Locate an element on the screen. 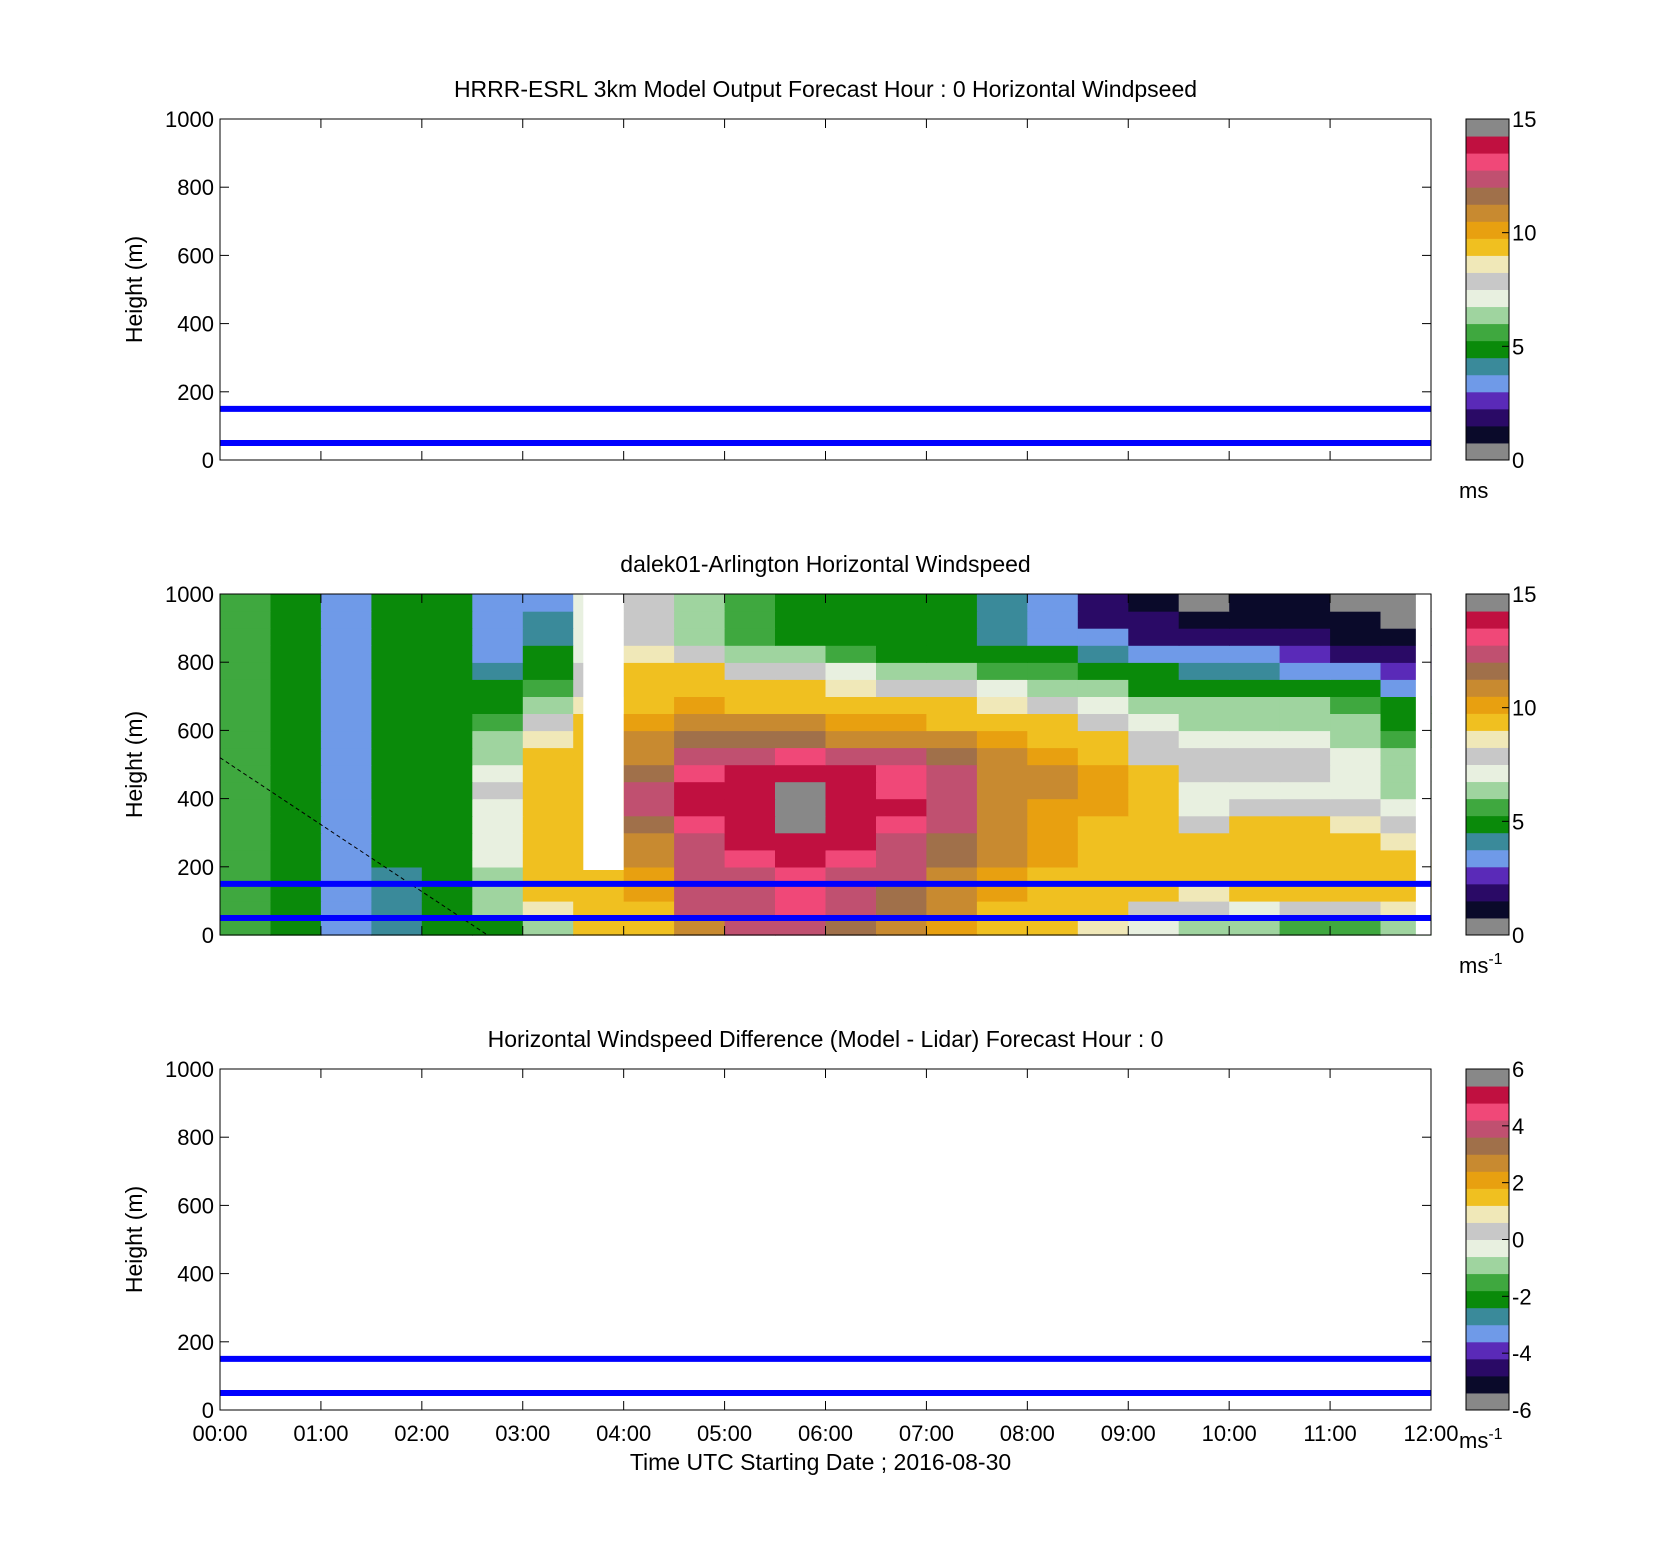  dashed-overlay-line is located at coordinates (353, 846).